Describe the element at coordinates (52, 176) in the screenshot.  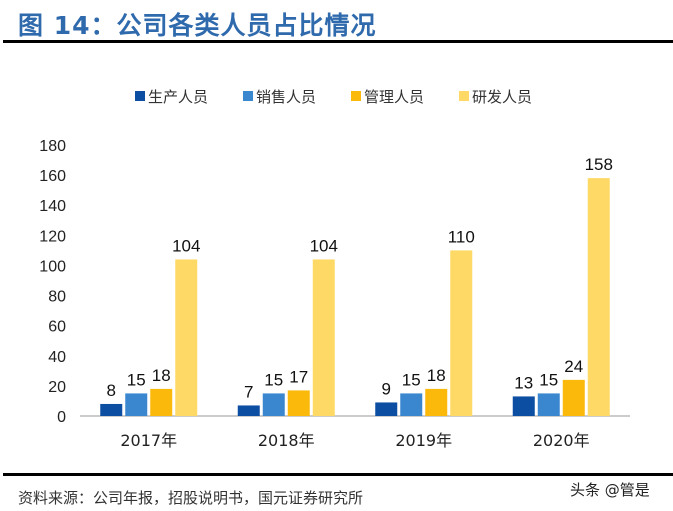
I see `y-tick-label: 160` at that location.